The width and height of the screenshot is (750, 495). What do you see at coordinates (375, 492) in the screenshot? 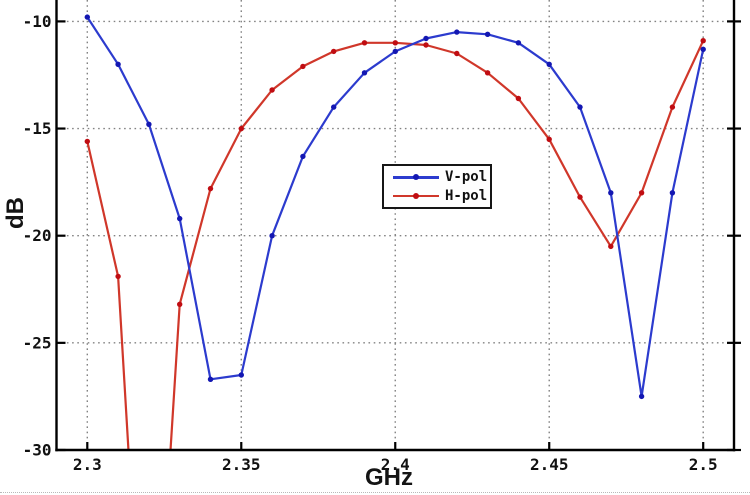
I see `bottom-edge-dotted-line` at bounding box center [375, 492].